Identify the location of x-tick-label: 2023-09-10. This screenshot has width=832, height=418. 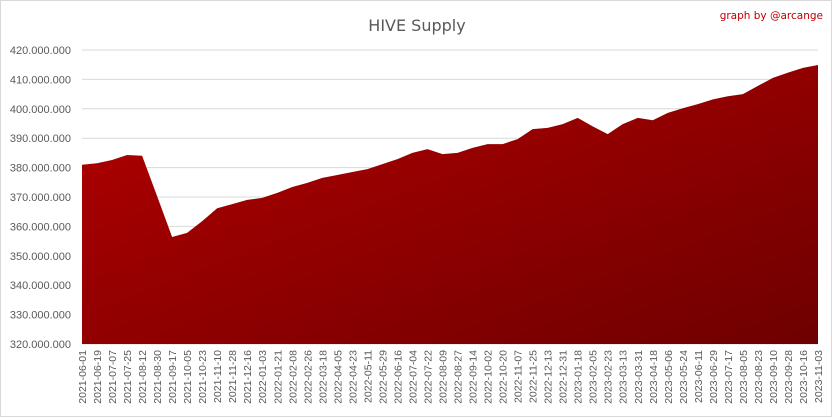
(774, 377).